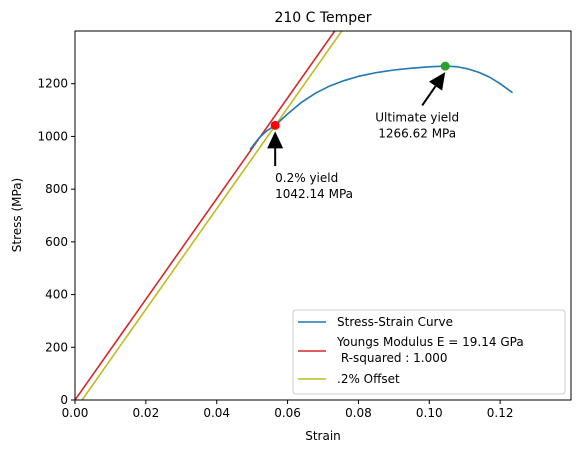 This screenshot has height=453, width=580. What do you see at coordinates (216, 413) in the screenshot?
I see `x-tick-label: 0.04` at bounding box center [216, 413].